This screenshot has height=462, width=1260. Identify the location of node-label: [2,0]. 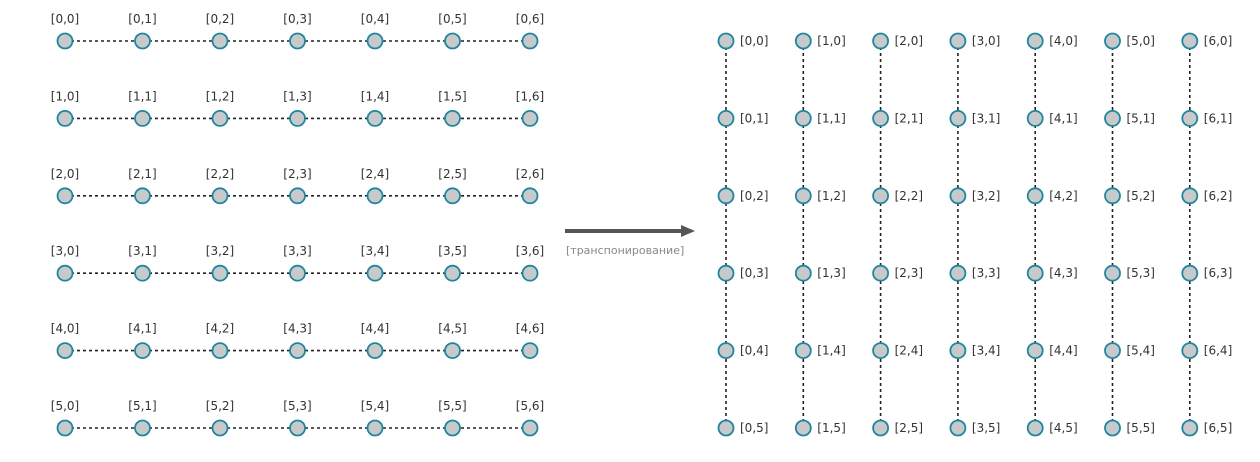
(65, 174).